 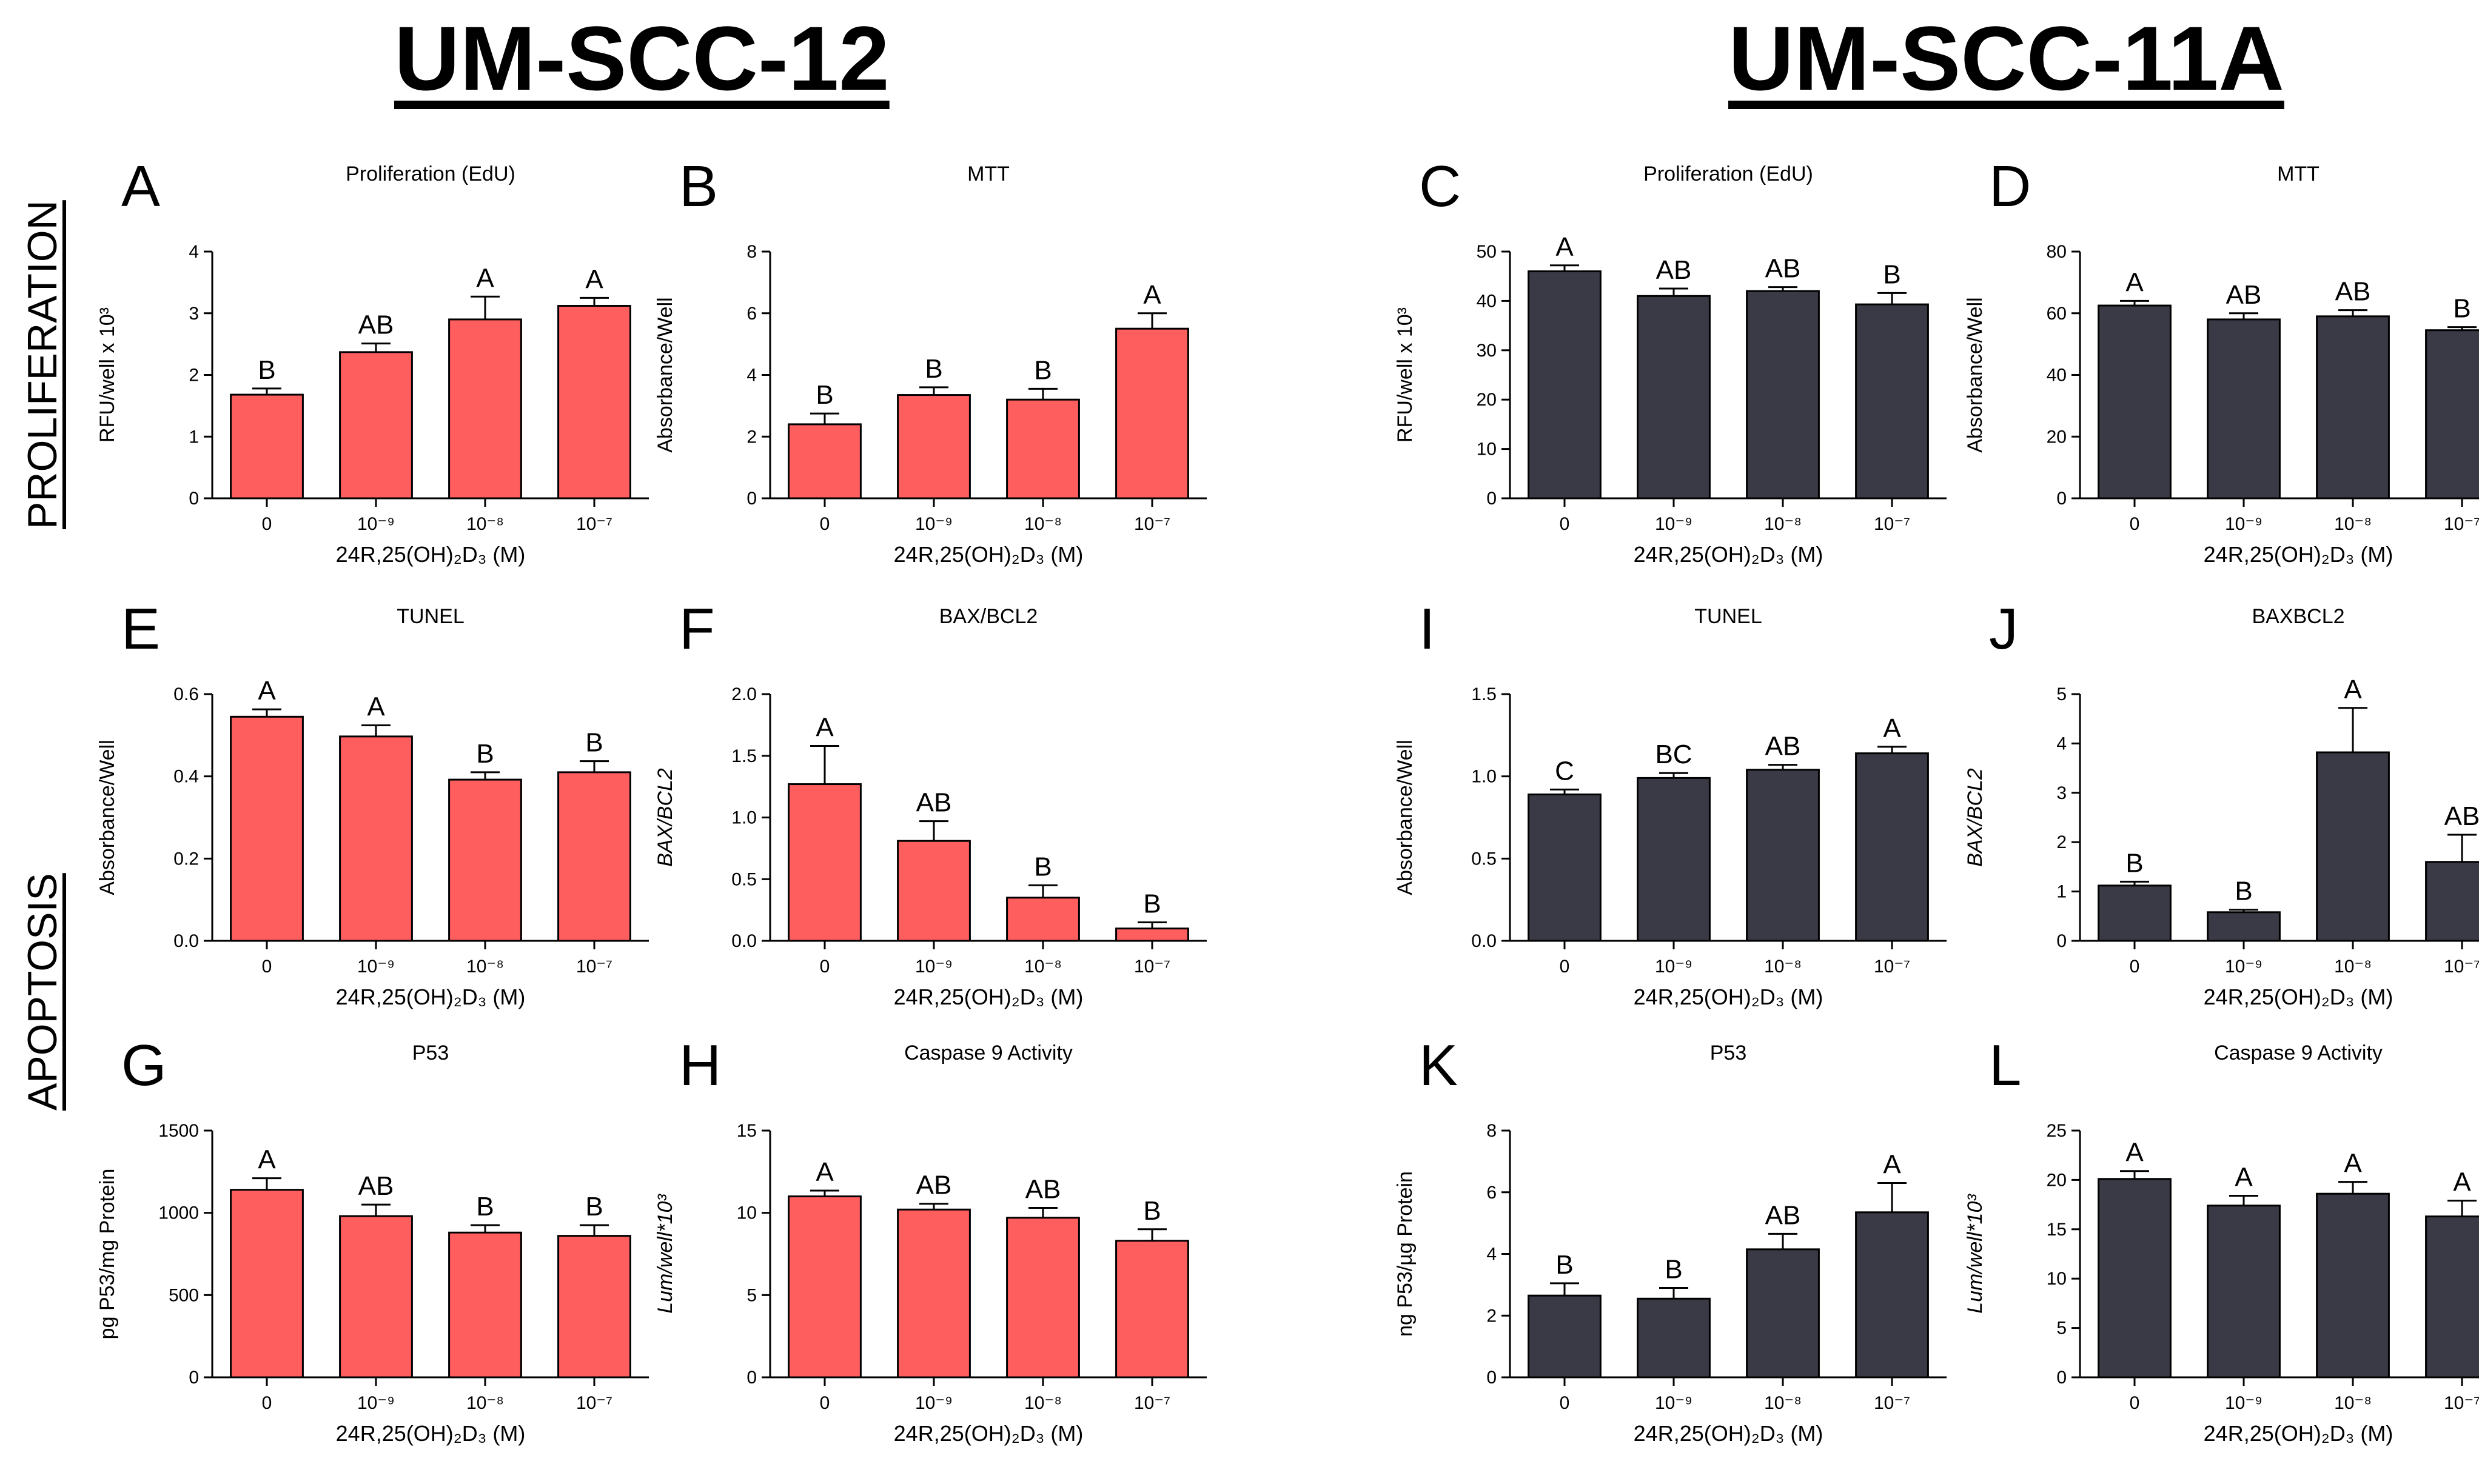 I want to click on y-tick-label: 1.0, so click(x=1484, y=777).